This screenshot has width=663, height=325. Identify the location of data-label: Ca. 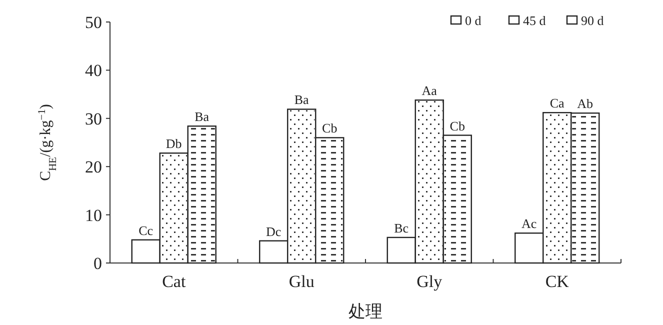
(557, 103).